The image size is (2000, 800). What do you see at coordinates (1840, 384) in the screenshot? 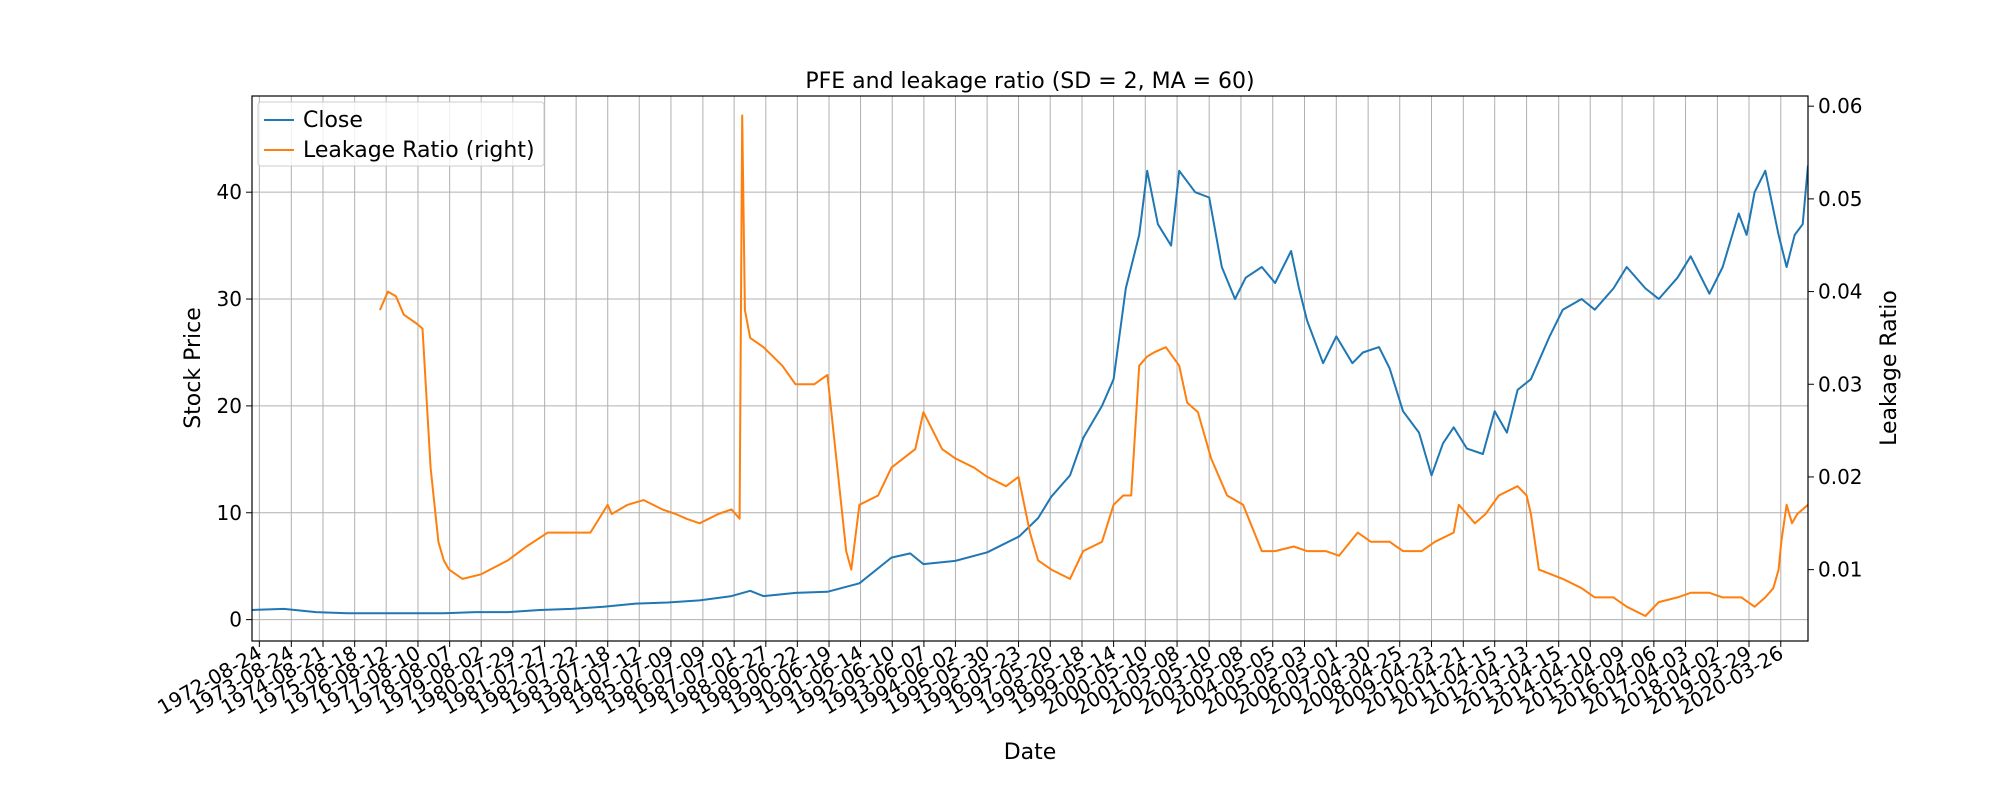
I see `y-tick-label-right: 0.03` at bounding box center [1840, 384].